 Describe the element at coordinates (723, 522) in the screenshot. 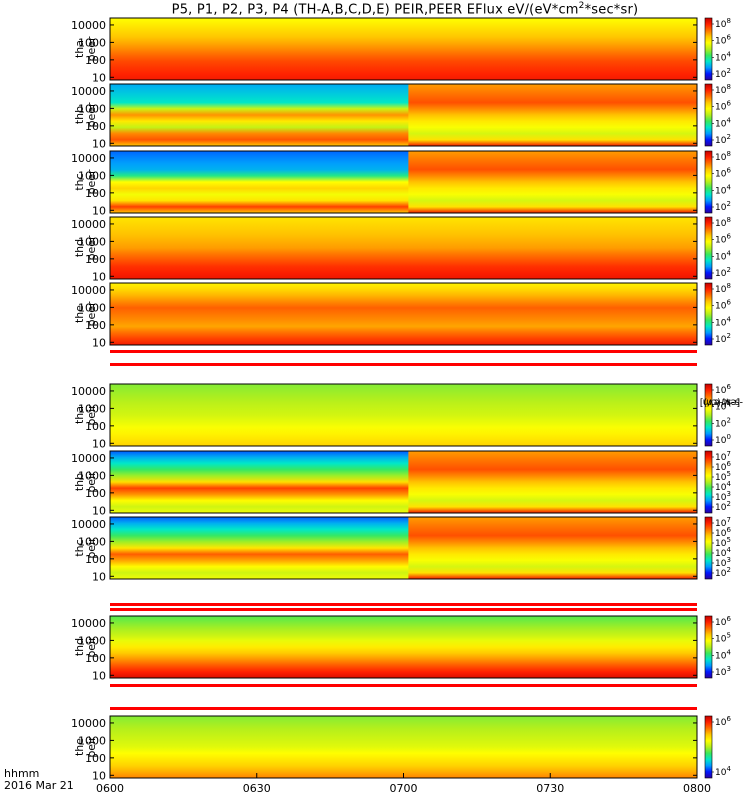

I see `colorbar-tick-label: 10⁷` at that location.